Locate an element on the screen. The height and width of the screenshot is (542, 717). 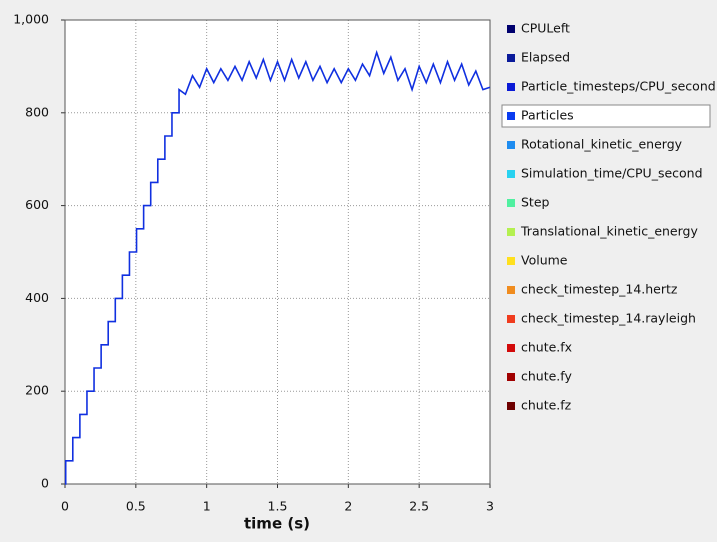
legend-item: check_timestep_14.rayleigh is located at coordinates (608, 318).